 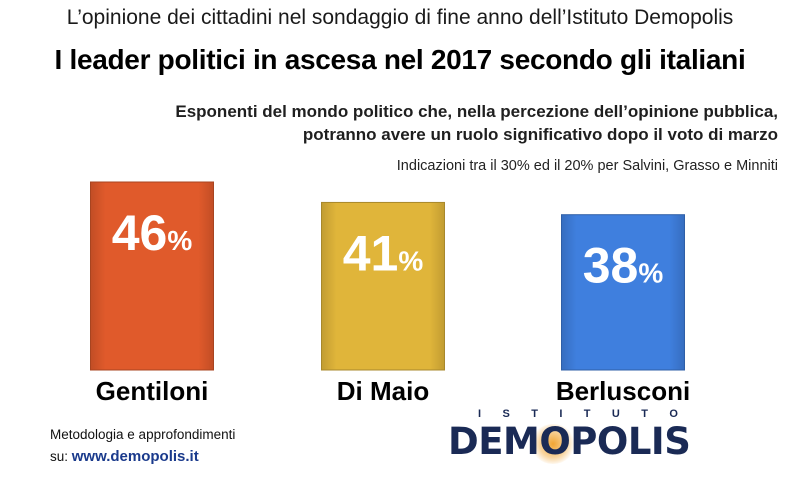 What do you see at coordinates (61, 456) in the screenshot?
I see `site-prefix: su:` at bounding box center [61, 456].